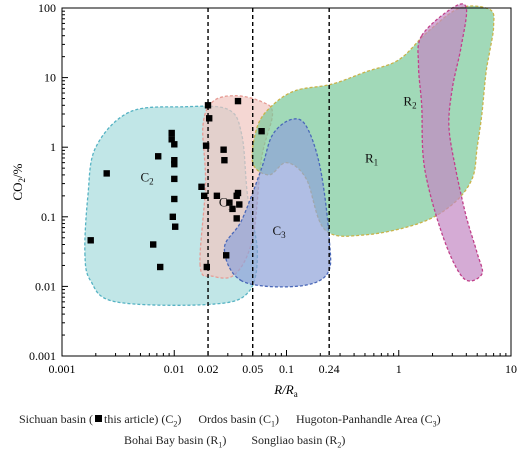 This screenshot has height=451, width=526. Describe the element at coordinates (42, 356) in the screenshot. I see `y-tick-label-1: 0.001` at that location.